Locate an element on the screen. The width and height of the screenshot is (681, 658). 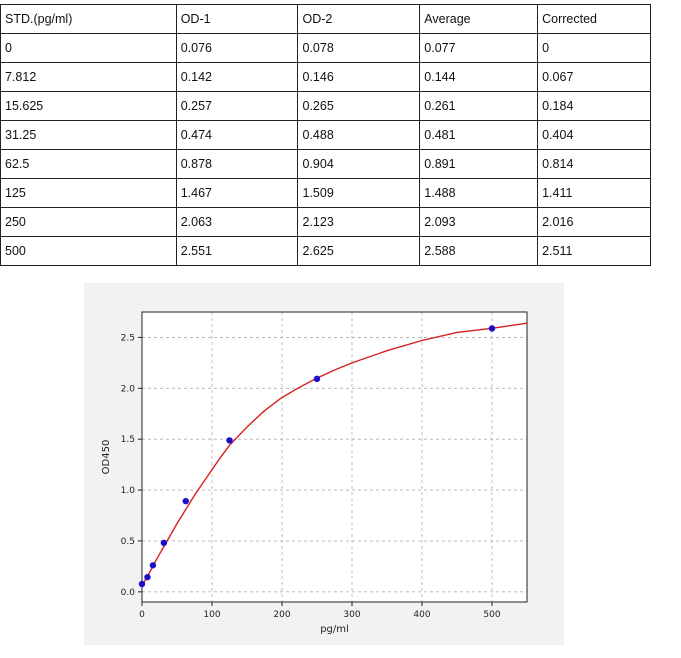
cell-average: 2.588 is located at coordinates (479, 251).